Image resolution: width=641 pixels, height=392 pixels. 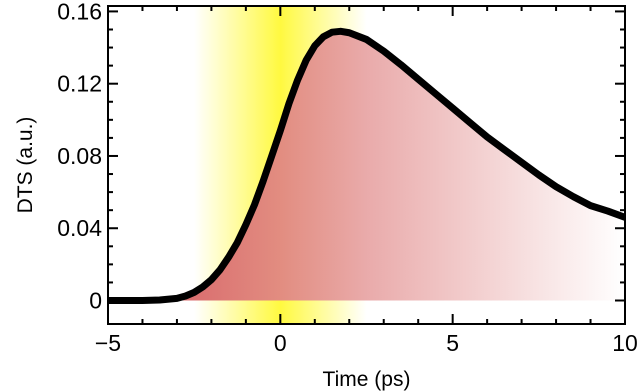 I want to click on y-tick-label: 0.04, so click(x=79, y=228).